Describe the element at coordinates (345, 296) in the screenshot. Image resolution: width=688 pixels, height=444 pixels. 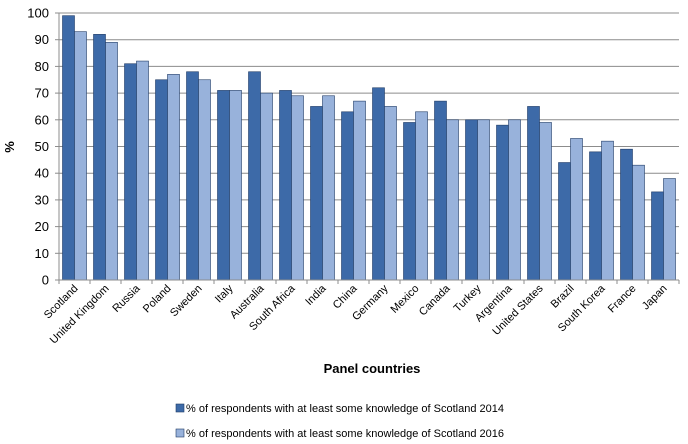
I see `x-tick-label: China` at that location.